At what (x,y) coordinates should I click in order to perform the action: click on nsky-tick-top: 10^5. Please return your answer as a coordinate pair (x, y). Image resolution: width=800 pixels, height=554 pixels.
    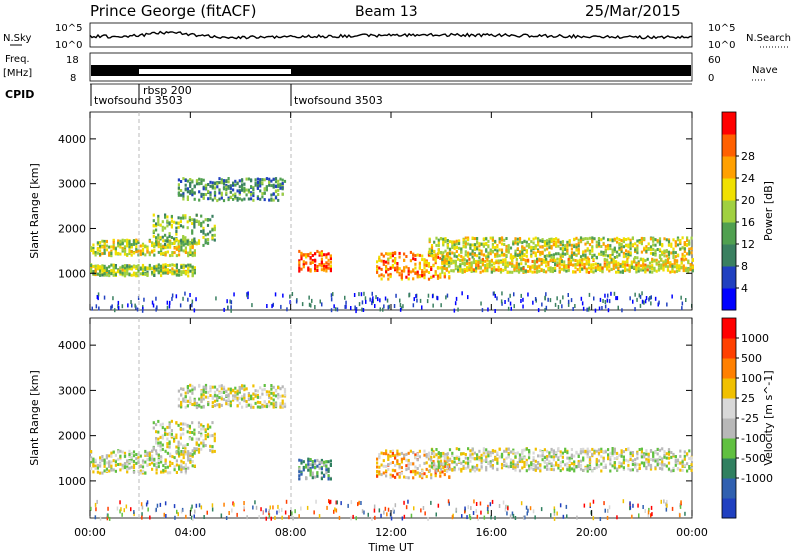
    Looking at the image, I should click on (68, 28).